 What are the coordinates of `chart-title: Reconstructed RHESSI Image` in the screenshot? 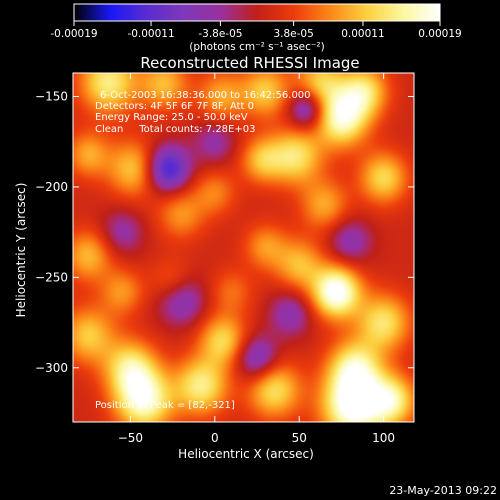 It's located at (249, 63).